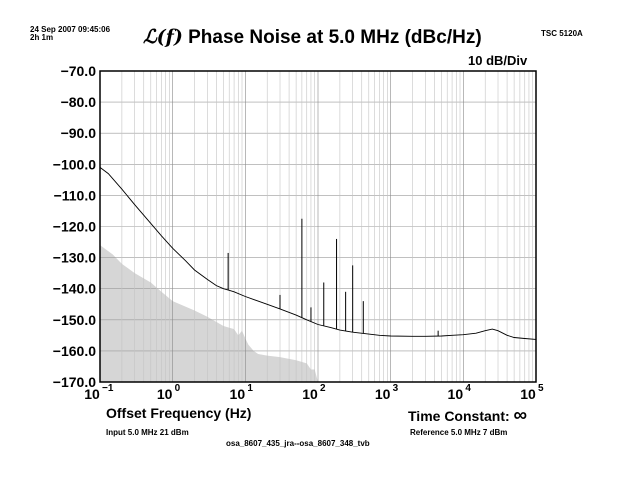 The height and width of the screenshot is (480, 640). What do you see at coordinates (323, 388) in the screenshot?
I see `x-tick-exponent: 2` at bounding box center [323, 388].